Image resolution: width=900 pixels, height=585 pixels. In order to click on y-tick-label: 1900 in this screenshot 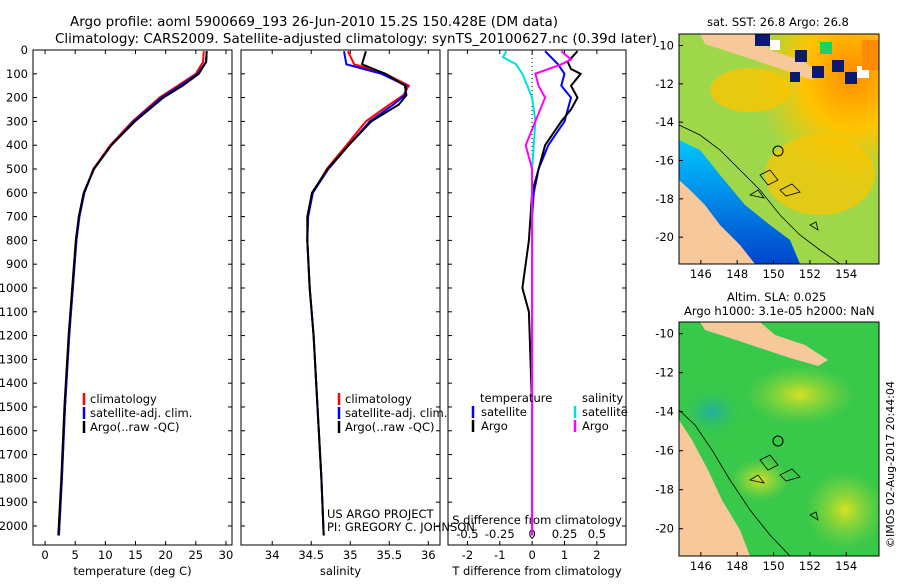, I will do `click(14, 502)`.